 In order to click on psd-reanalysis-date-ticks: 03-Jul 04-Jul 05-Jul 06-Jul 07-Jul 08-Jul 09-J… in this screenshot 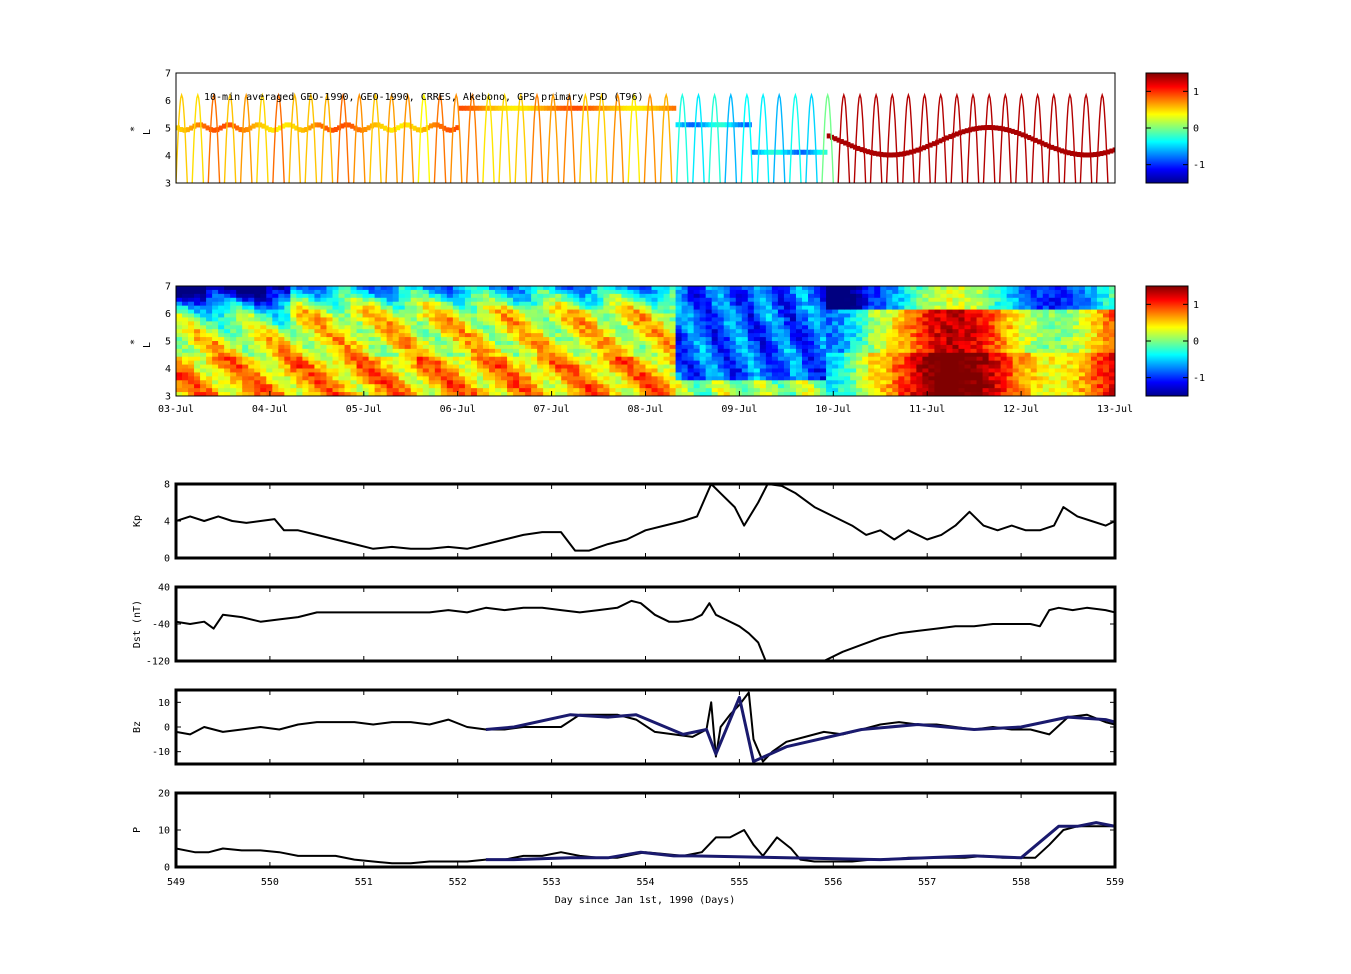, I will do `click(645, 403)`.